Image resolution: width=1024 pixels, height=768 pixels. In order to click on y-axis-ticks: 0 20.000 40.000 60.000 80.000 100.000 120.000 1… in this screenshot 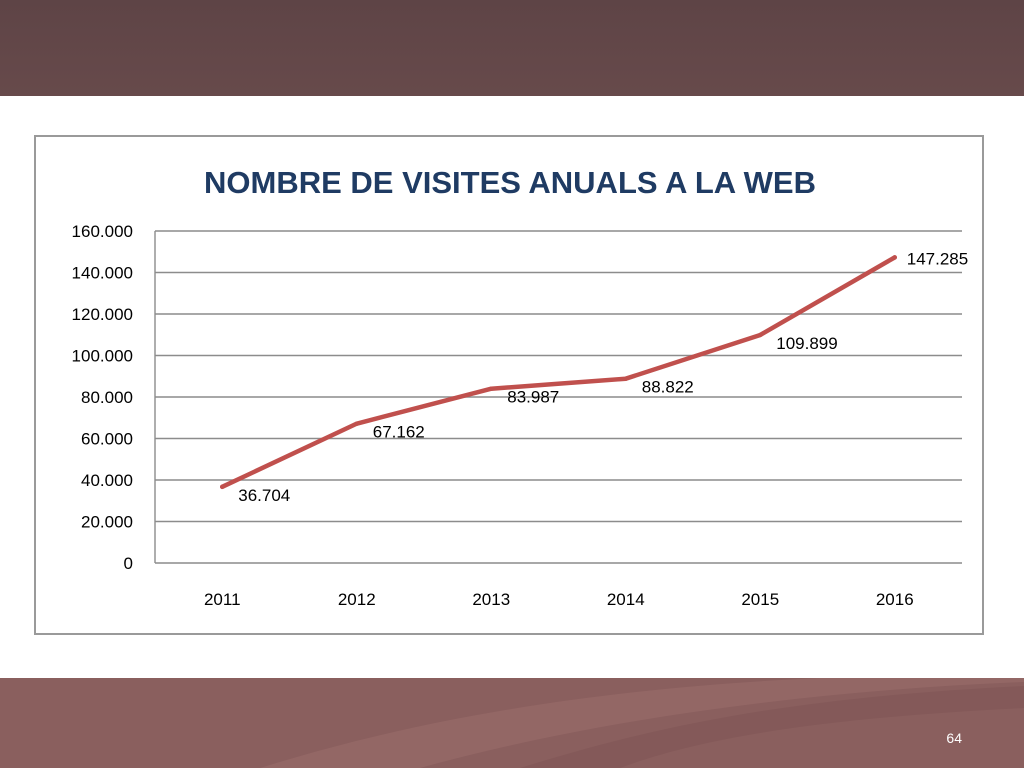, I will do `click(102, 397)`.